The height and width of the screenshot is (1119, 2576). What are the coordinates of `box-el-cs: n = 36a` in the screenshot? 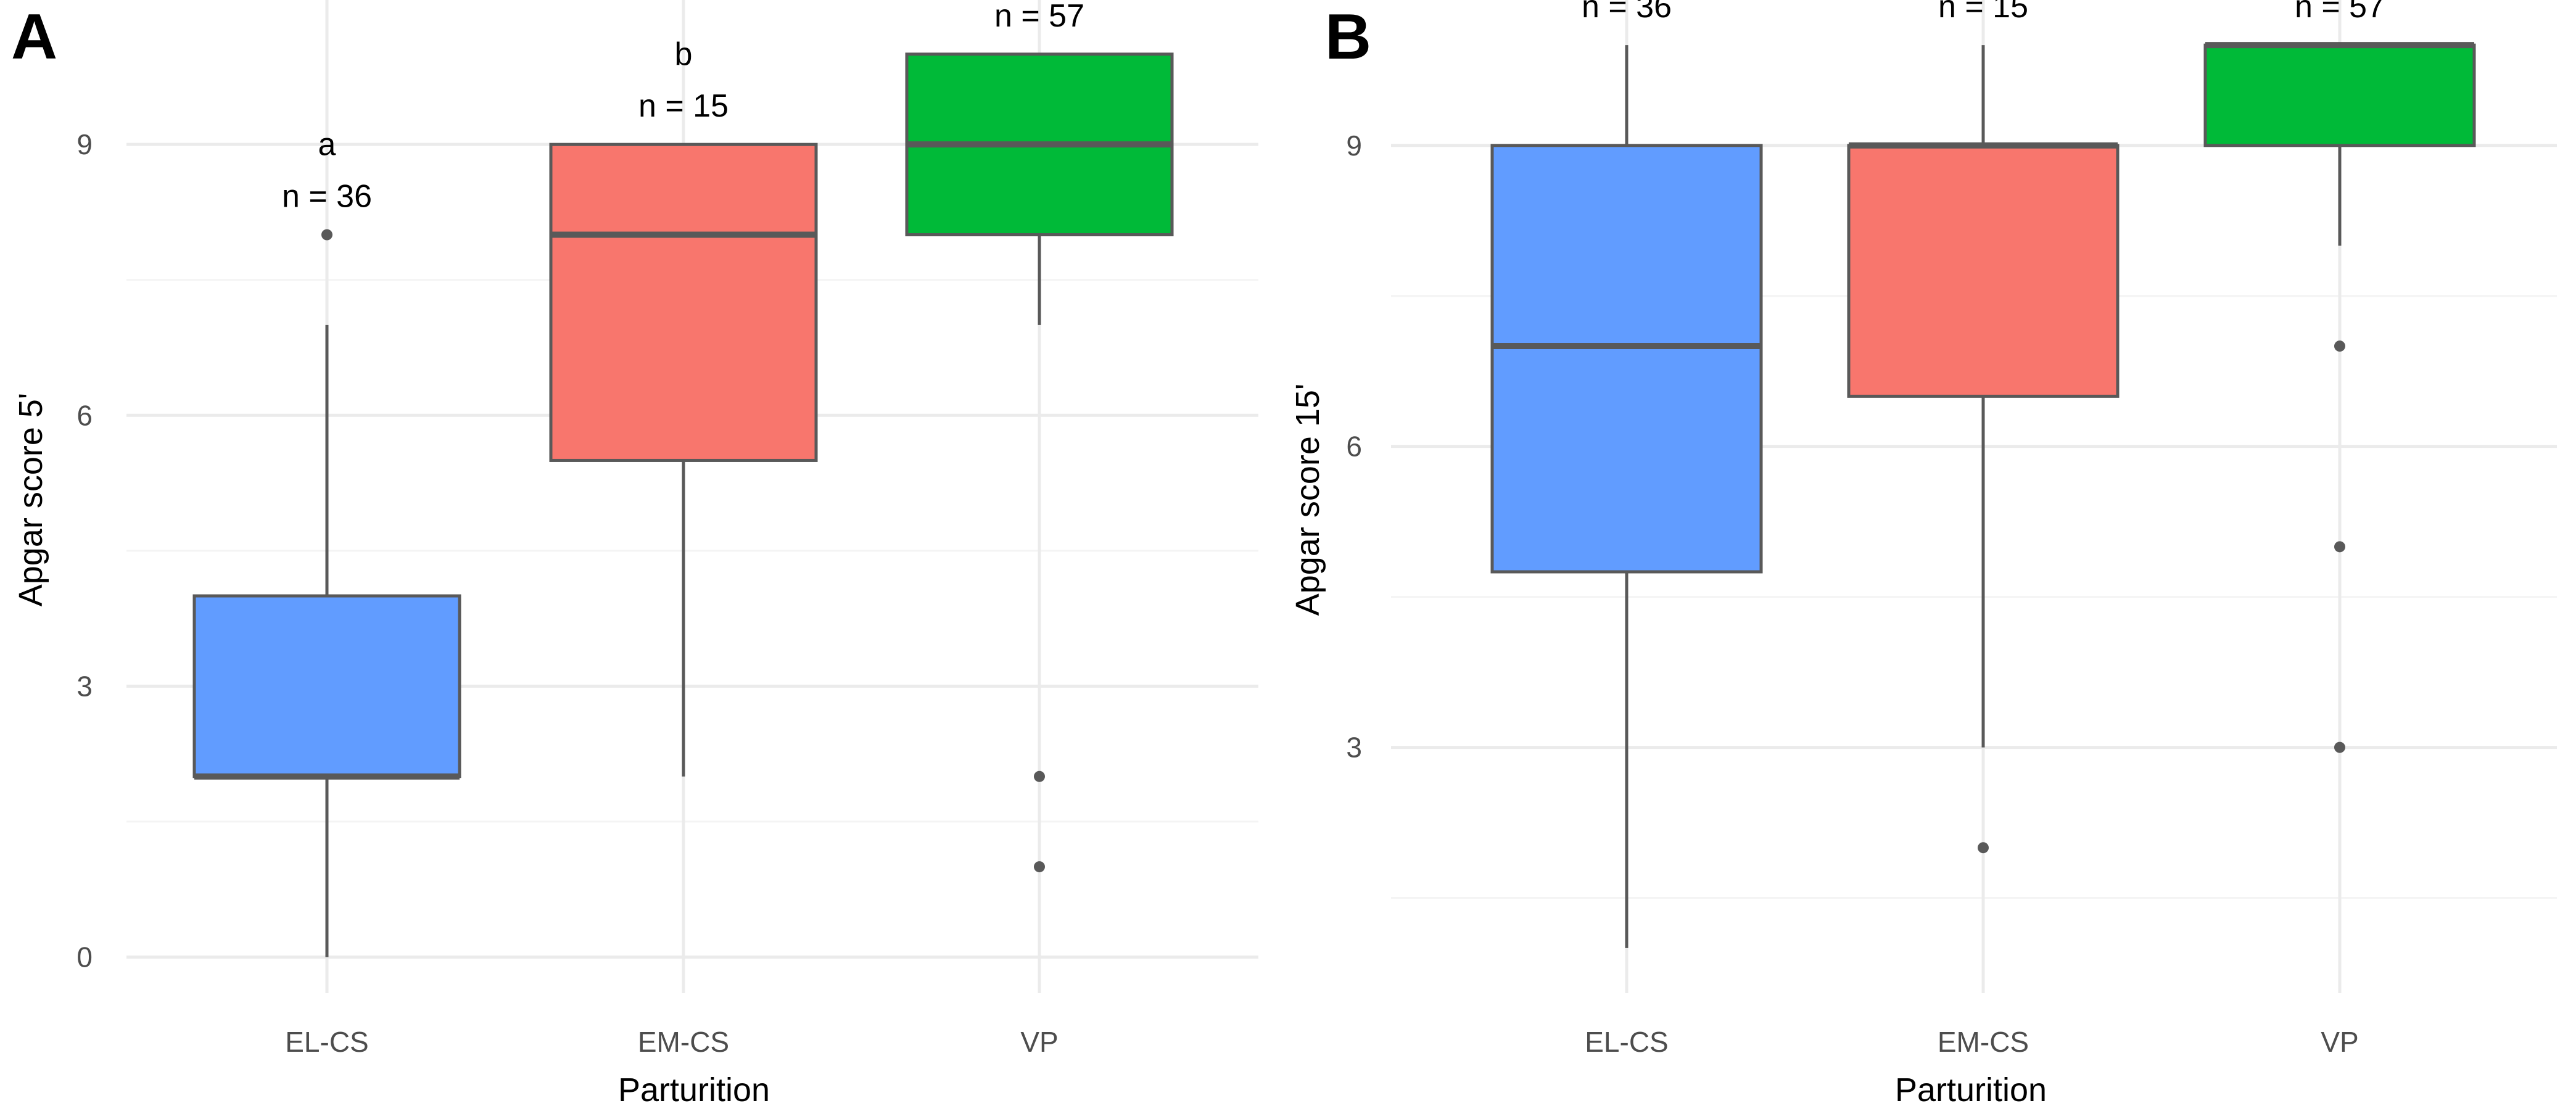 It's located at (1626, 474).